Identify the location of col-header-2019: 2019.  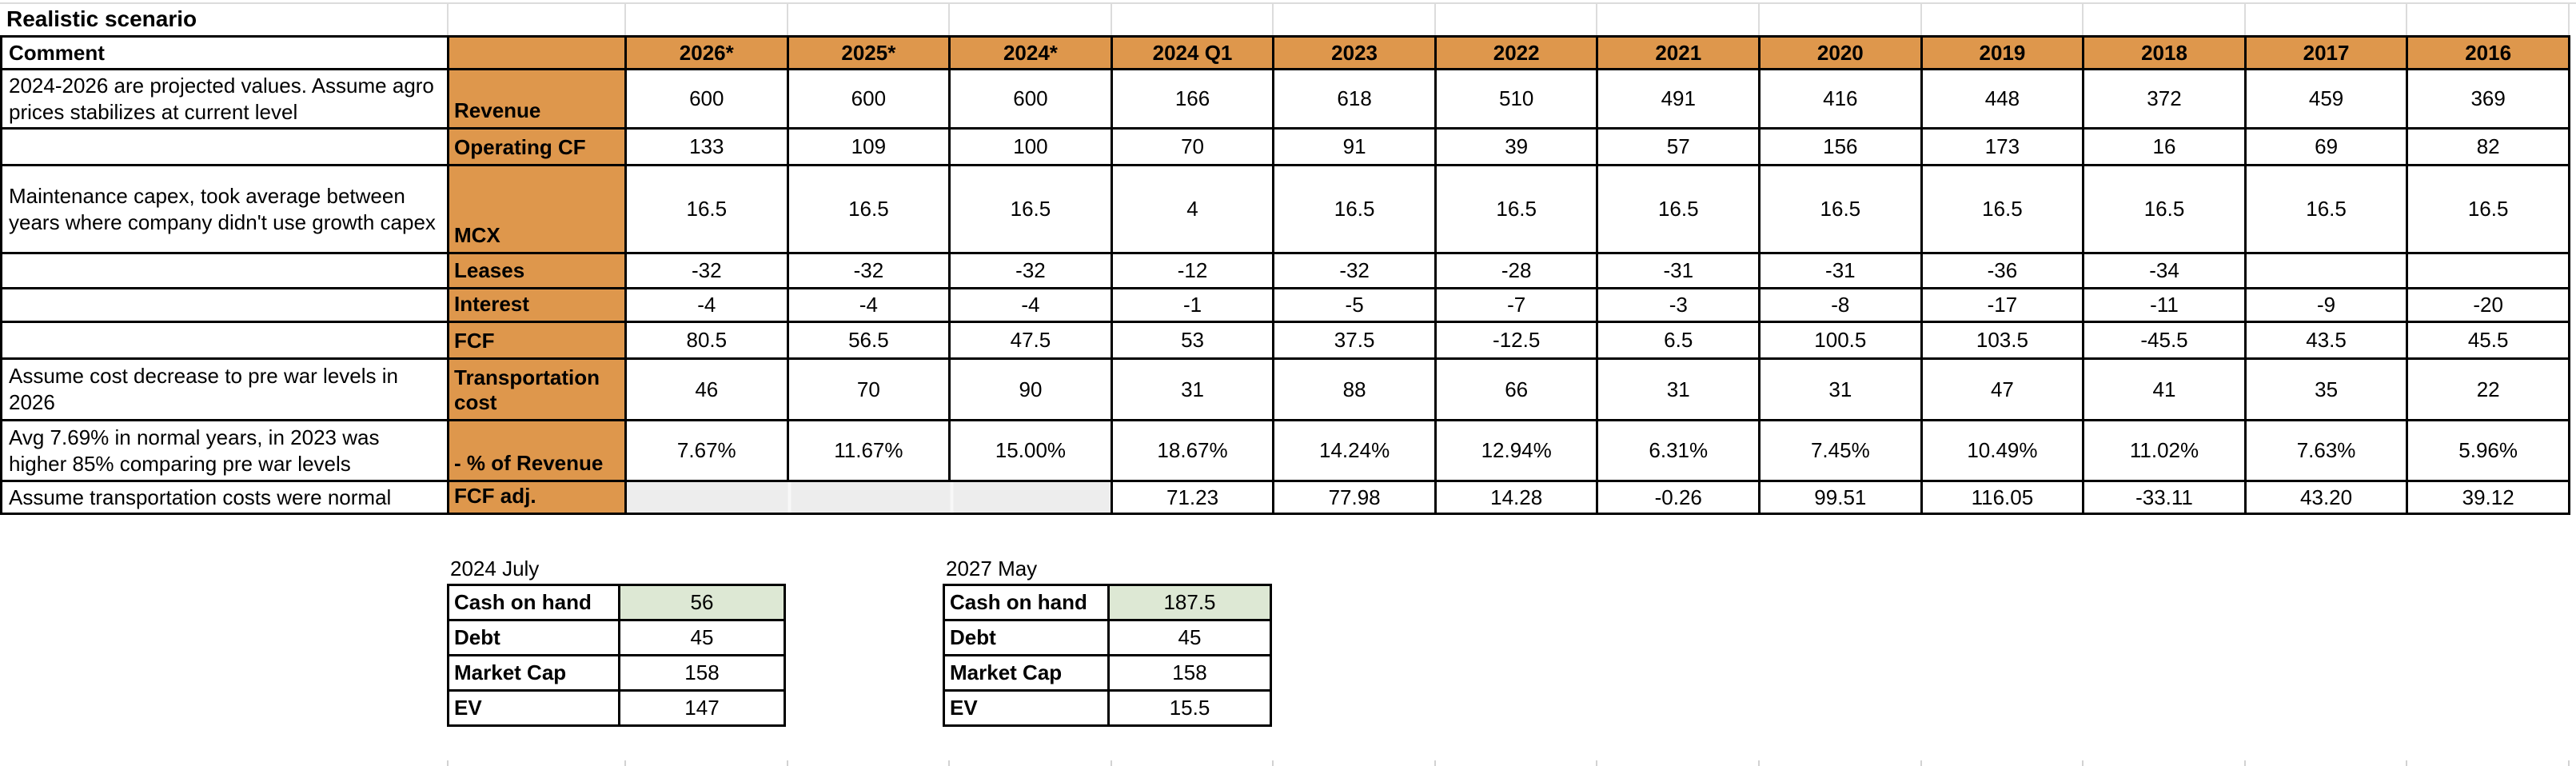
(2002, 52).